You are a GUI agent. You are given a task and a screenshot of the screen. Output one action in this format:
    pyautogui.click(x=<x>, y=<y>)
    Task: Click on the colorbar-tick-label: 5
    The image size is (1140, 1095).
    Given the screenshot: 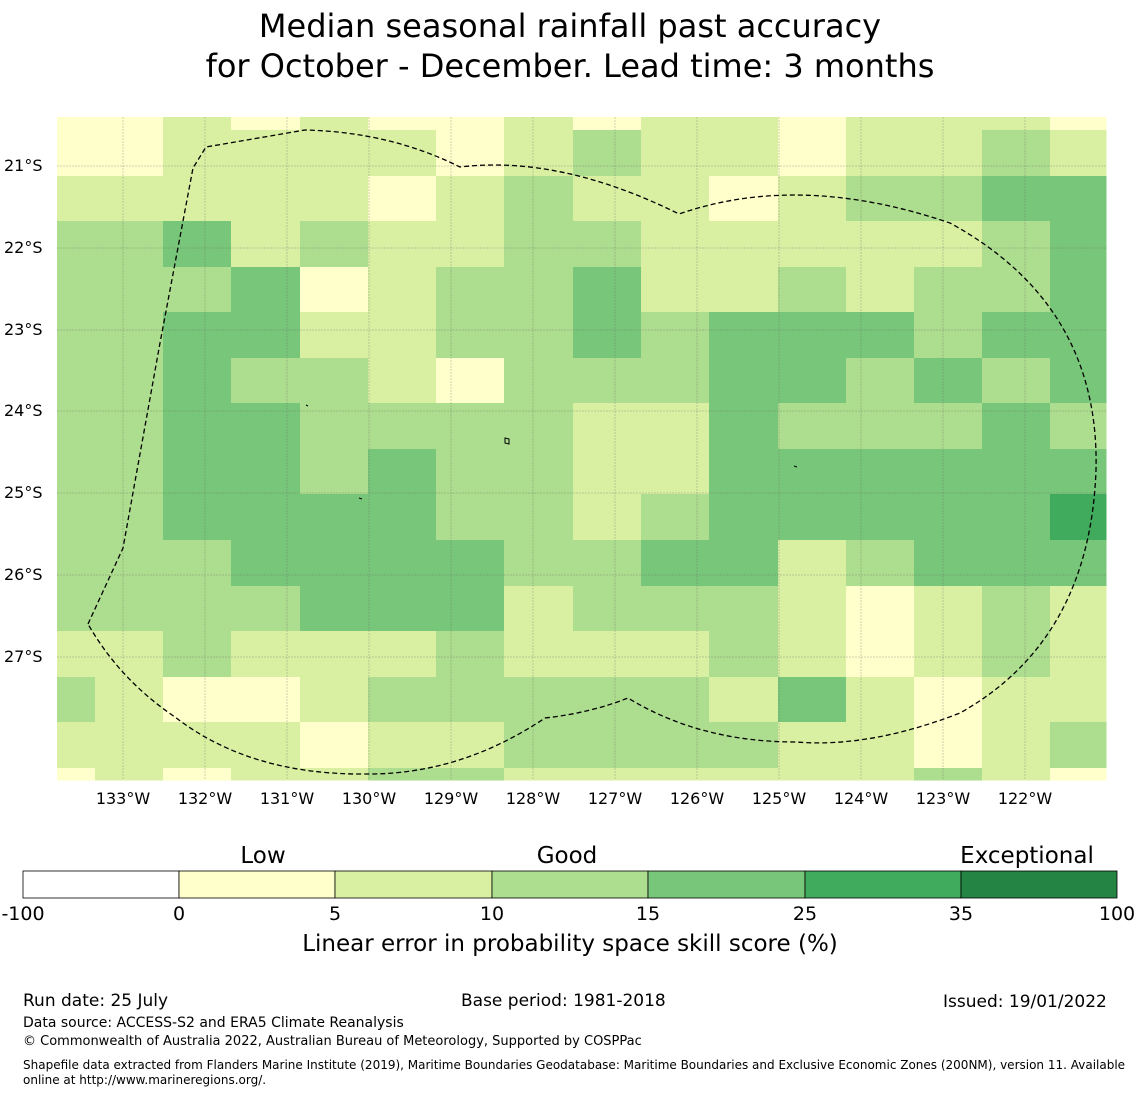 What is the action you would take?
    pyautogui.click(x=335, y=914)
    